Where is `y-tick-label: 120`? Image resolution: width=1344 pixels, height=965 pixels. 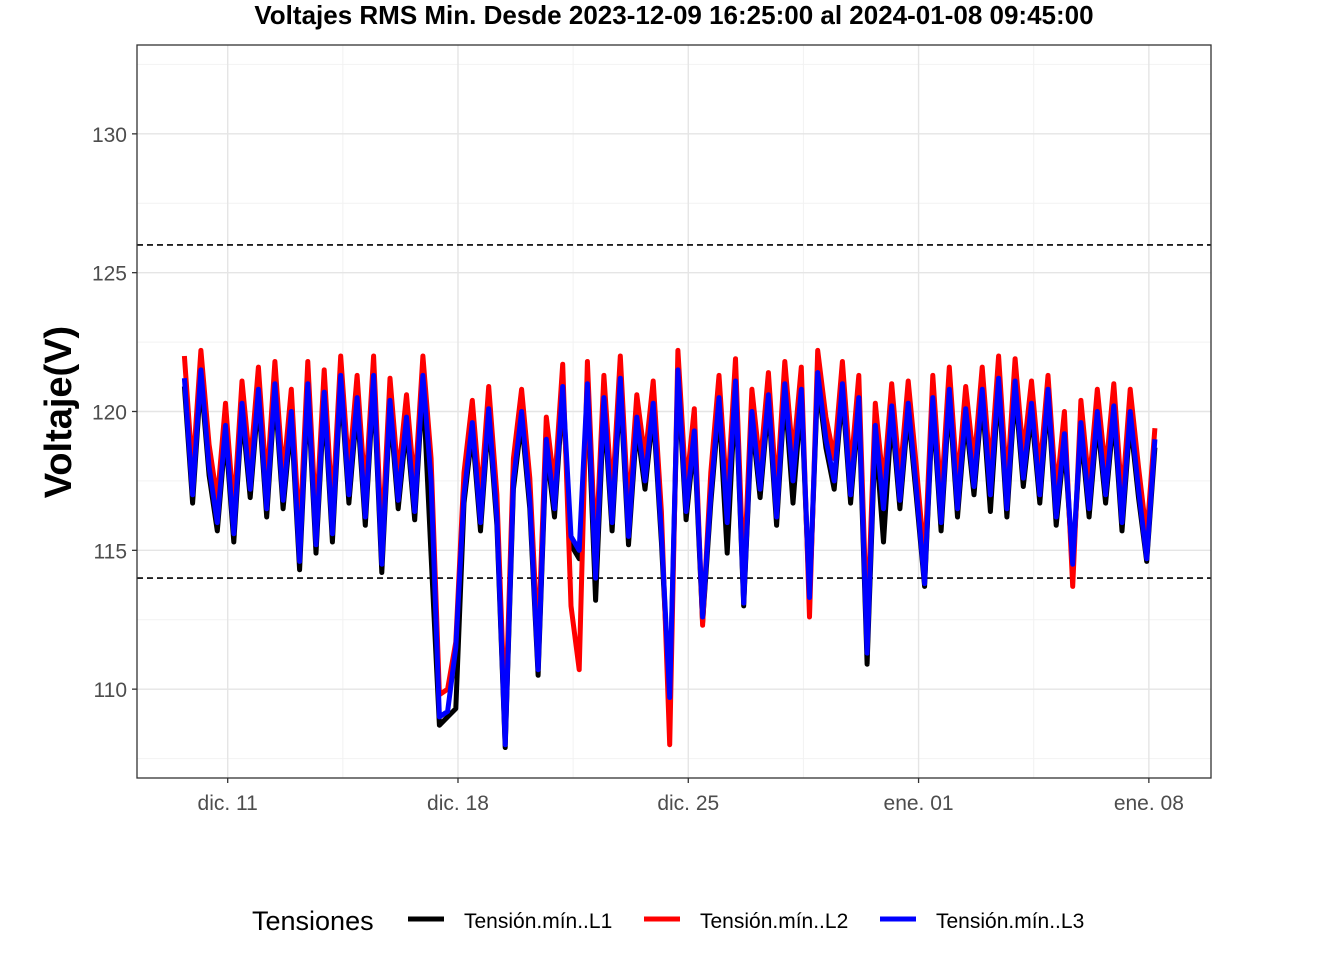
y-tick-label: 120 is located at coordinates (109, 413).